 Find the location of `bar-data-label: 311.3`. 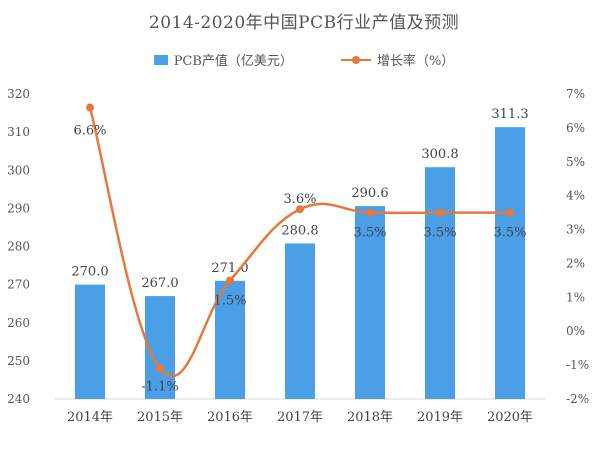

bar-data-label: 311.3 is located at coordinates (509, 114).